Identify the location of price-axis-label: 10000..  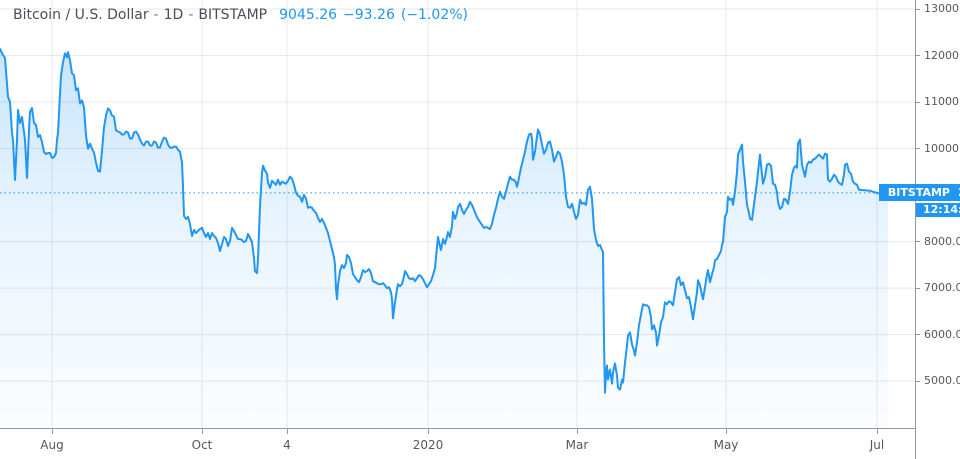
(942, 148).